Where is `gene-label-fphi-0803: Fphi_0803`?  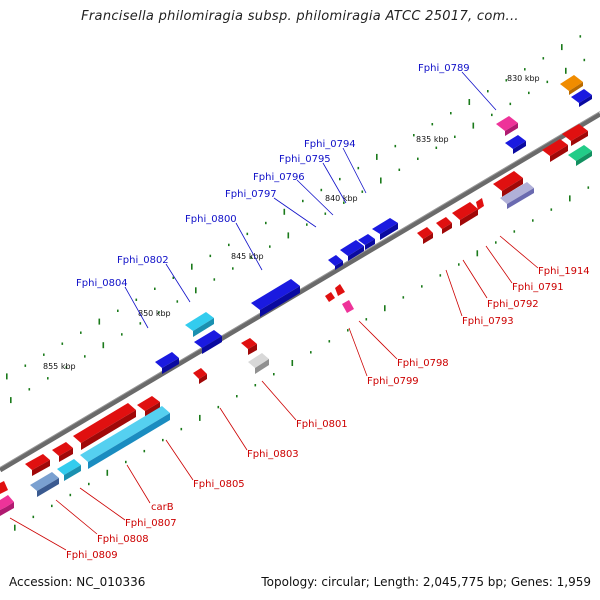 gene-label-fphi-0803: Fphi_0803 is located at coordinates (273, 454).